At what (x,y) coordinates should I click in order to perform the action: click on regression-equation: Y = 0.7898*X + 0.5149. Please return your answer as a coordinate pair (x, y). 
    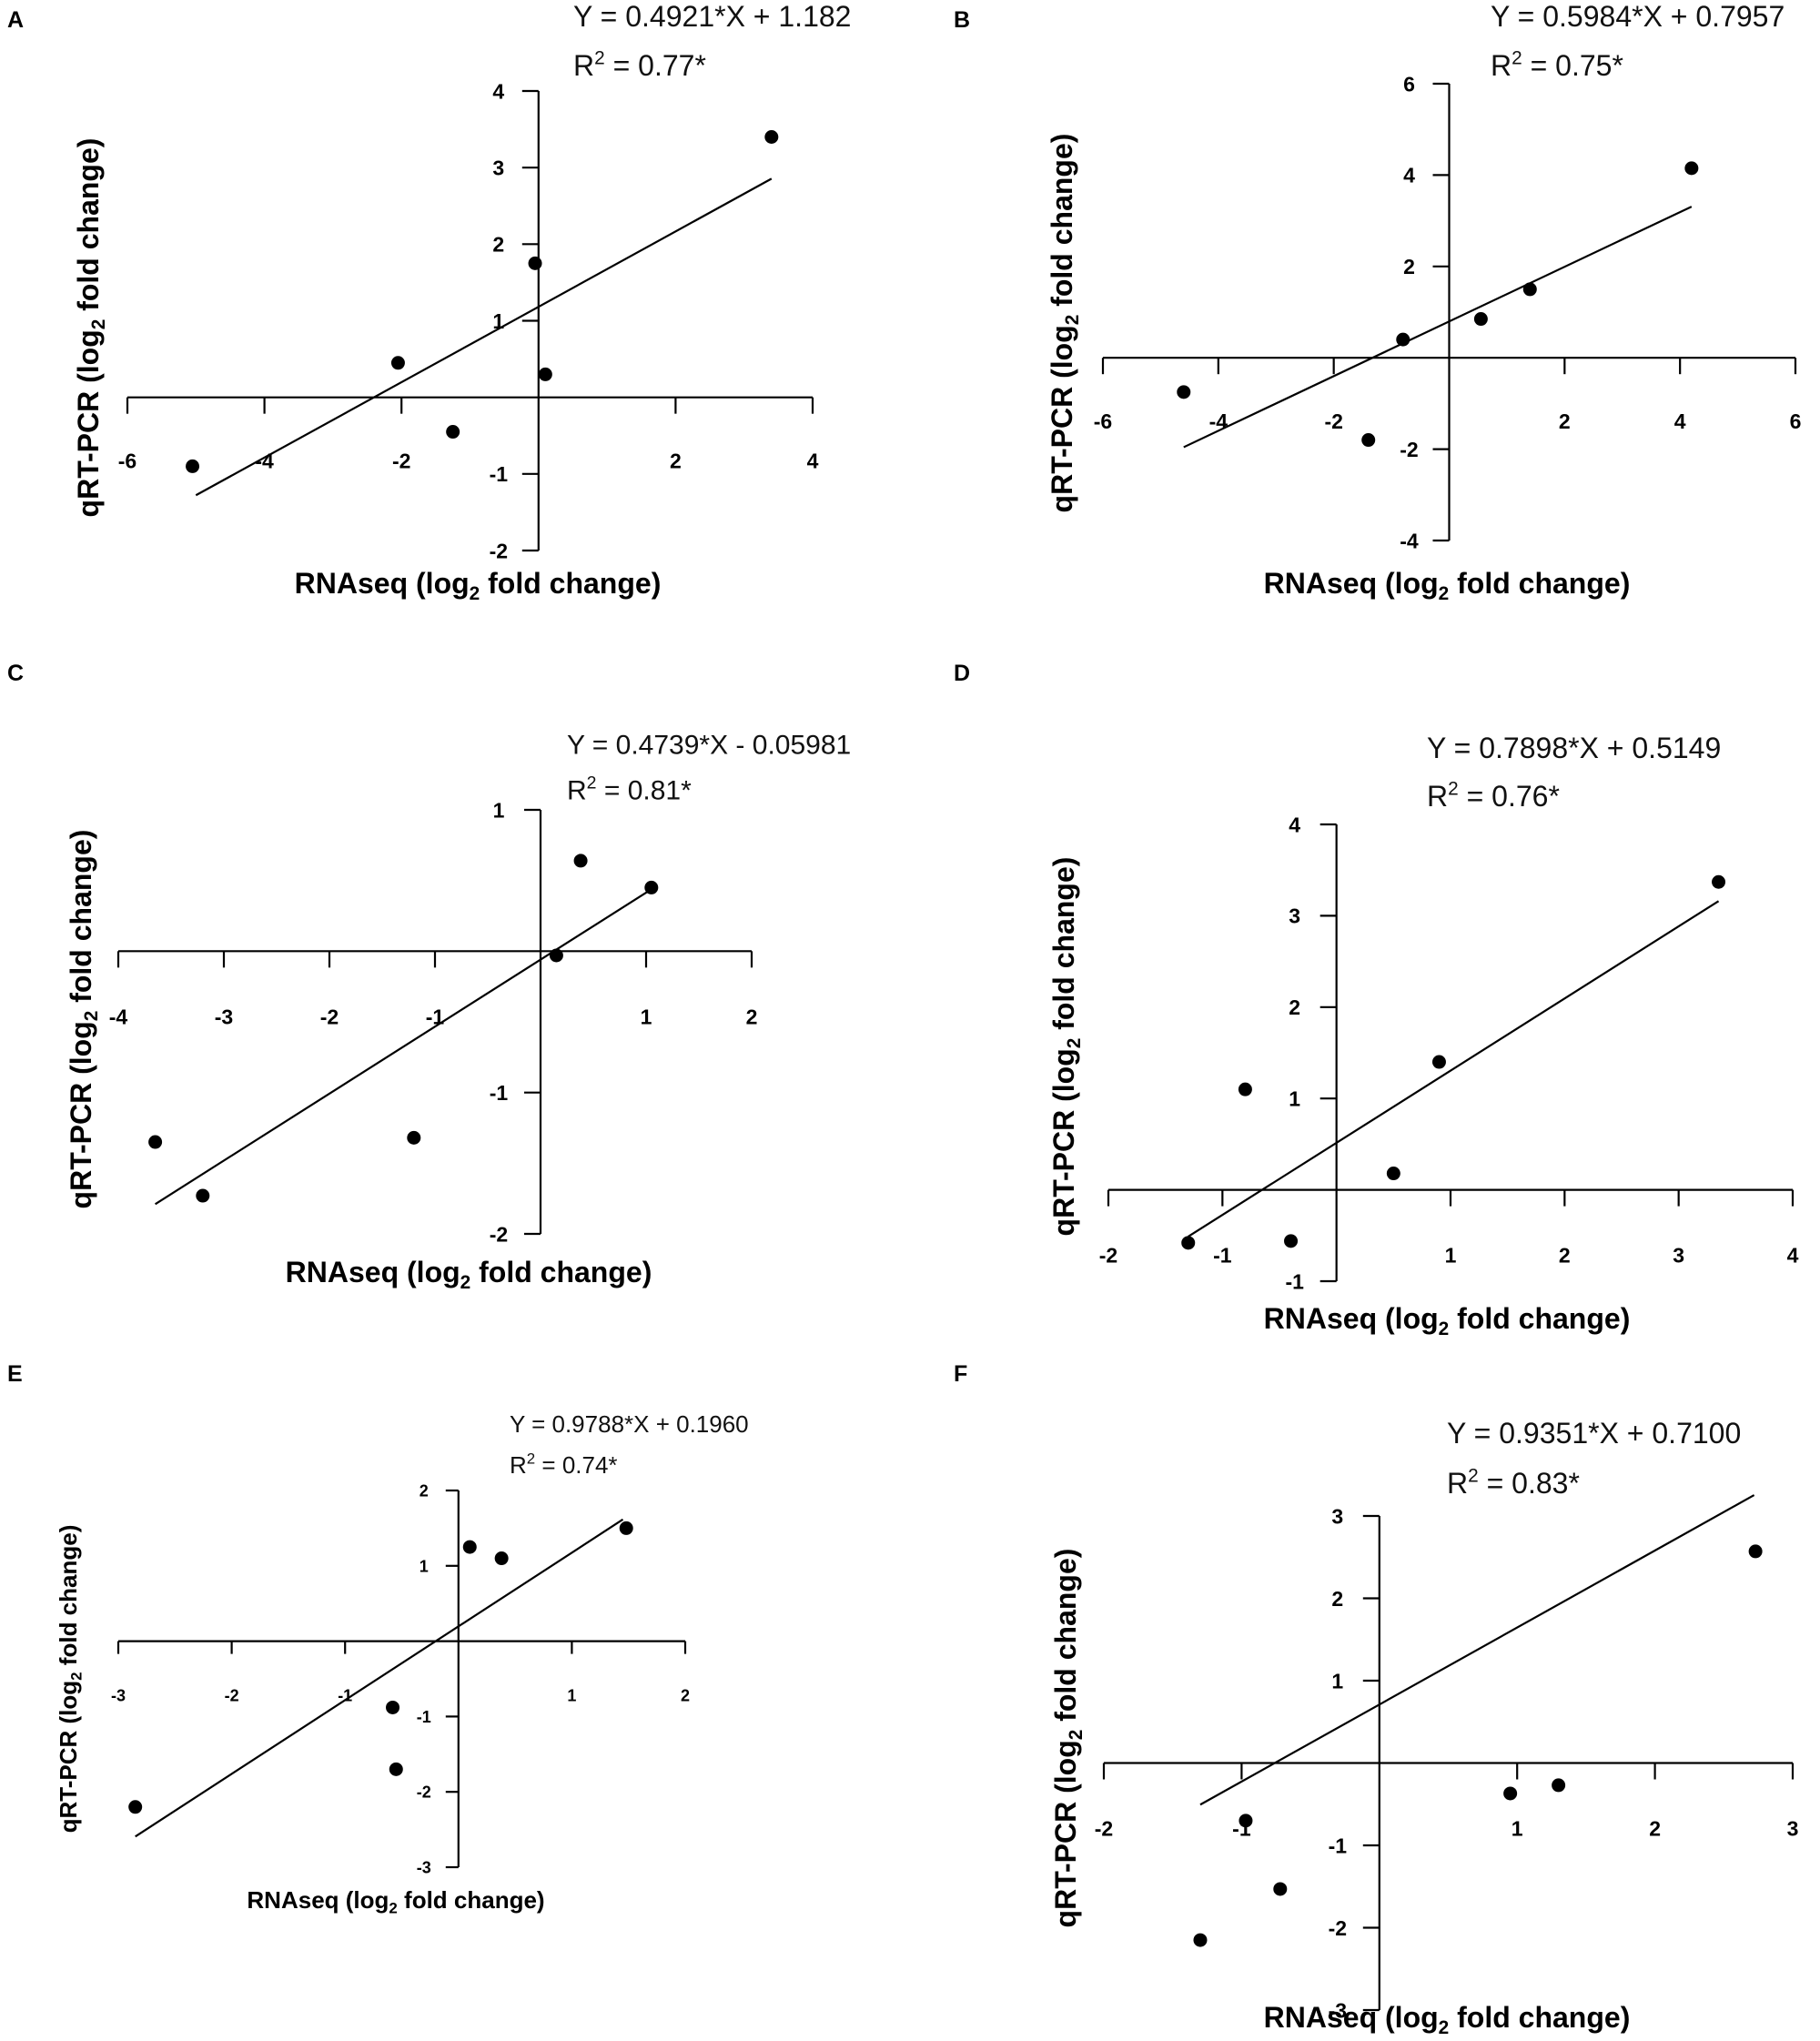
    Looking at the image, I should click on (1574, 748).